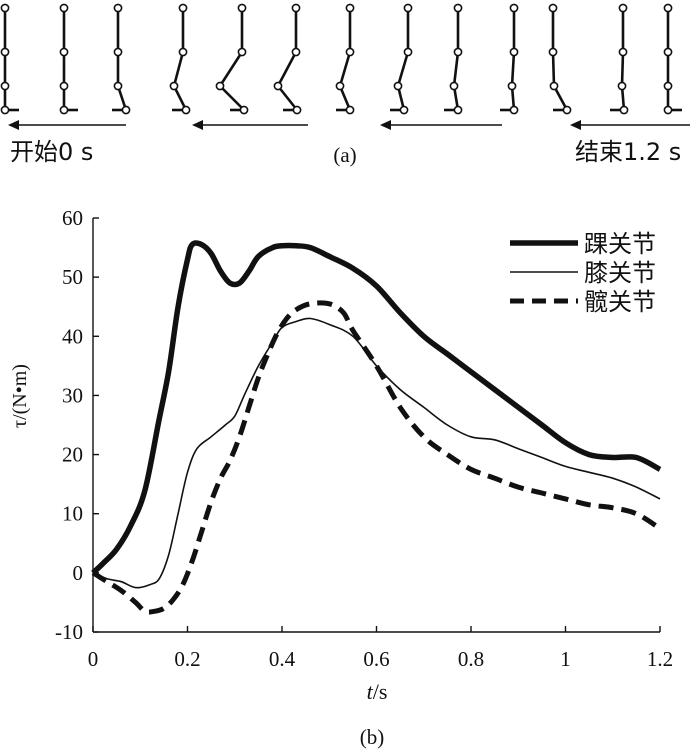 The image size is (700, 754). Describe the element at coordinates (72, 514) in the screenshot. I see `y-tick-label: 10` at that location.